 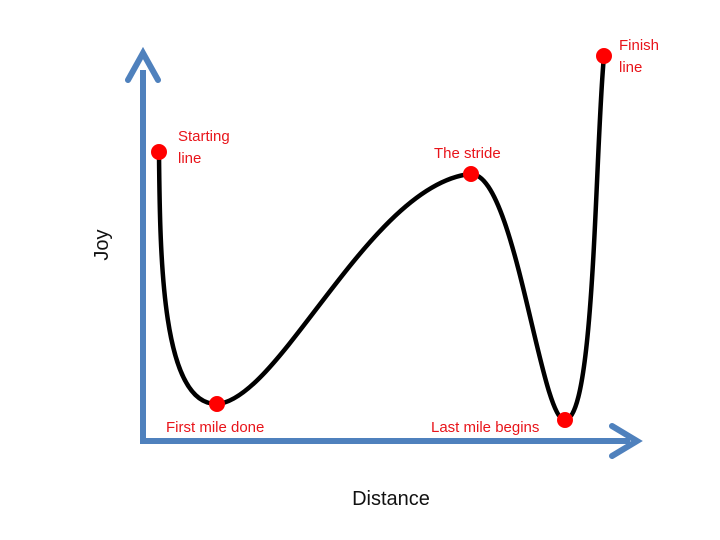 I want to click on finish-line-label-line-2: line, so click(x=630, y=67).